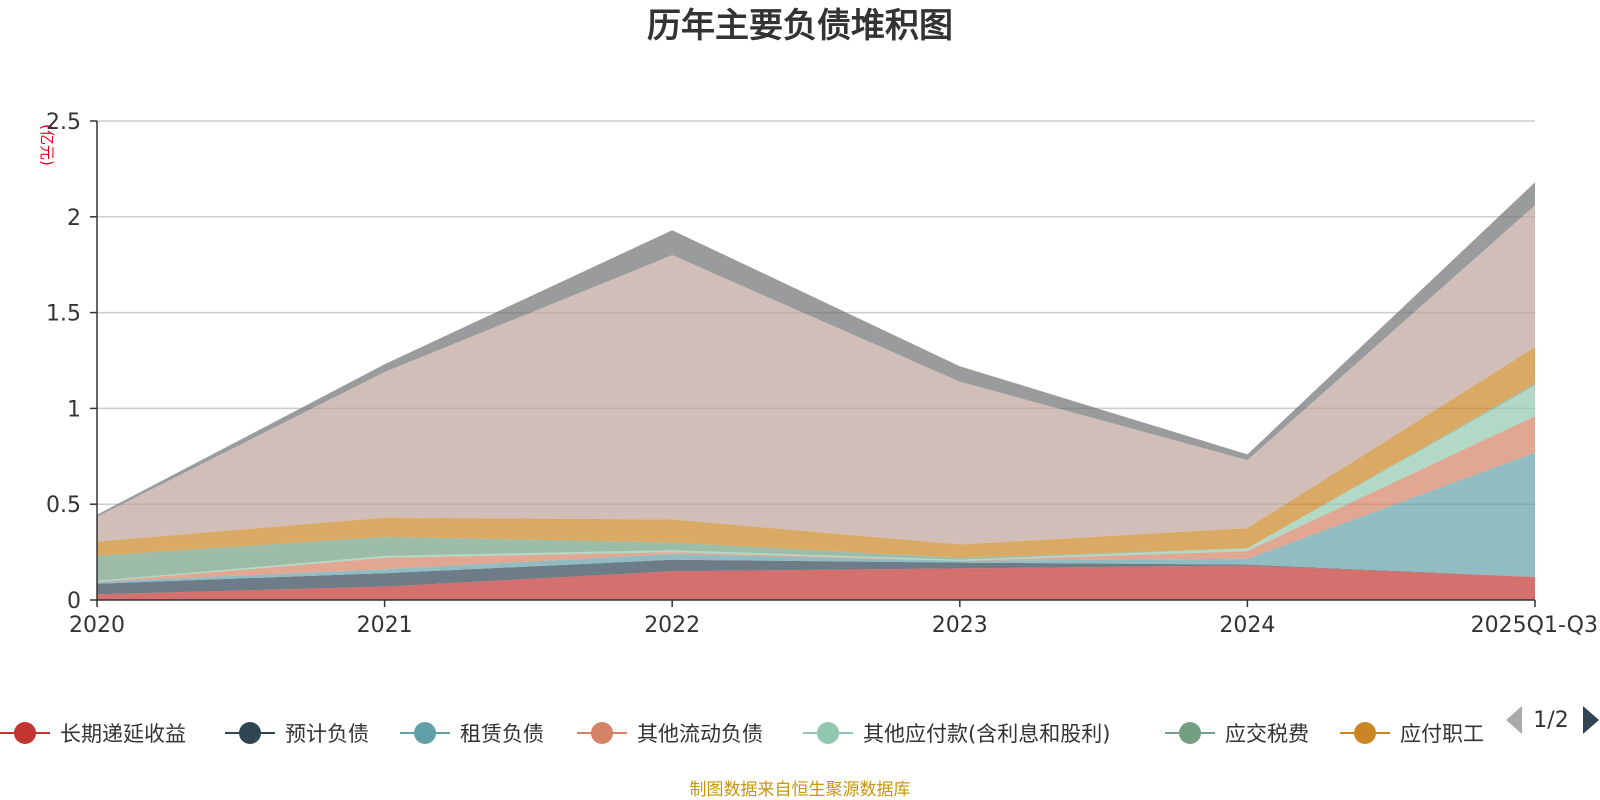 The width and height of the screenshot is (1600, 800). What do you see at coordinates (986, 734) in the screenshot?
I see `legend-label: 其他应付款(含利息和股利)` at bounding box center [986, 734].